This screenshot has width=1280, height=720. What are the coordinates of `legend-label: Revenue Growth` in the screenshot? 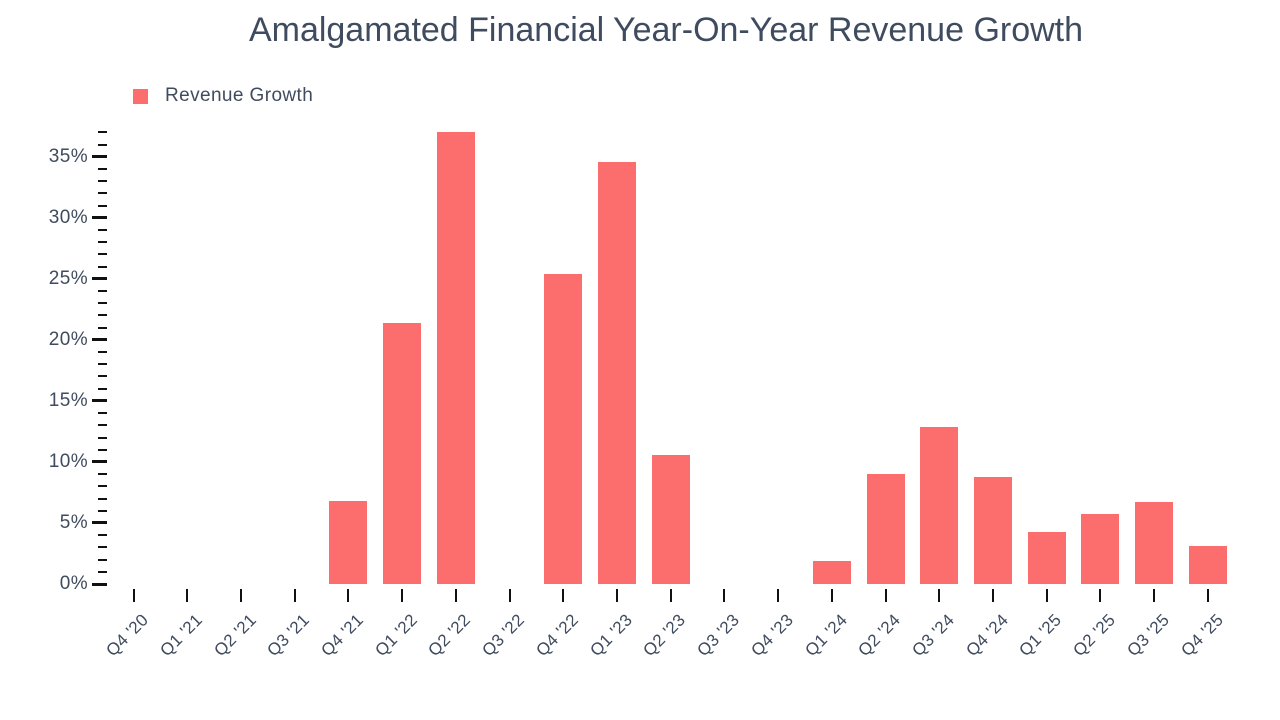 It's located at (239, 95).